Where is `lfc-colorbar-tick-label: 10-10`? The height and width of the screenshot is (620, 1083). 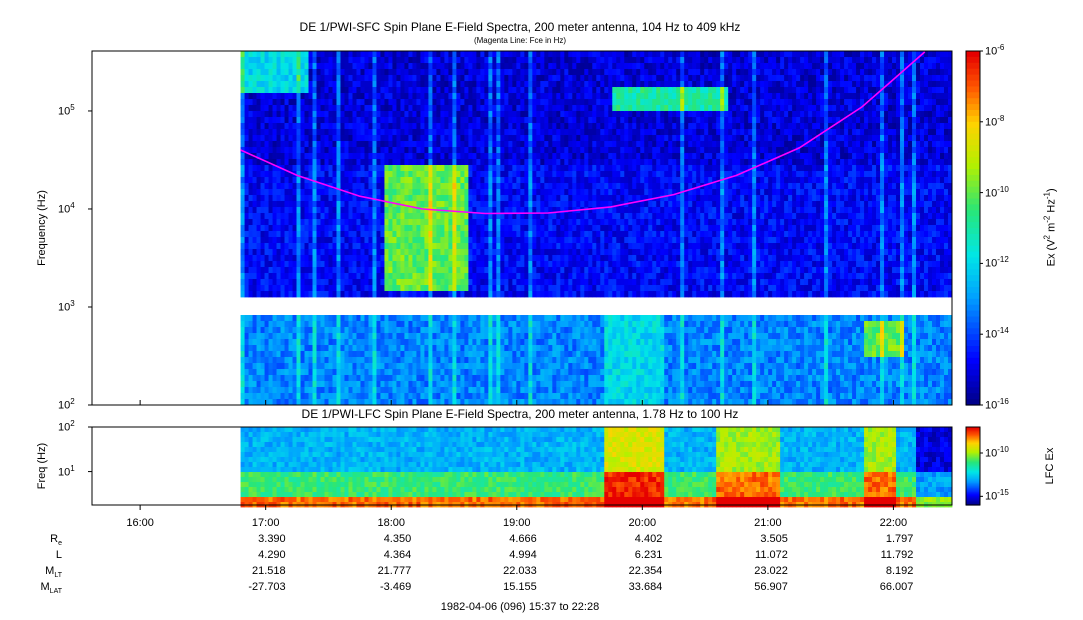
lfc-colorbar-tick-label: 10-10 is located at coordinates (997, 452).